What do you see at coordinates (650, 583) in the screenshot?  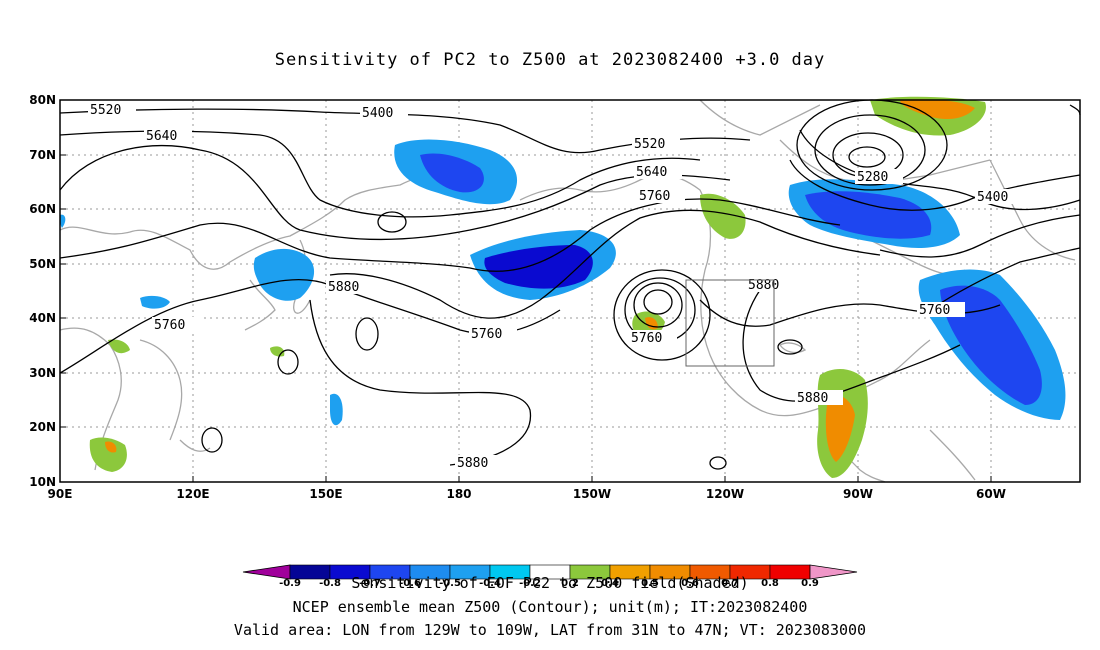 I see `colorbar-tick-label: 0.5` at bounding box center [650, 583].